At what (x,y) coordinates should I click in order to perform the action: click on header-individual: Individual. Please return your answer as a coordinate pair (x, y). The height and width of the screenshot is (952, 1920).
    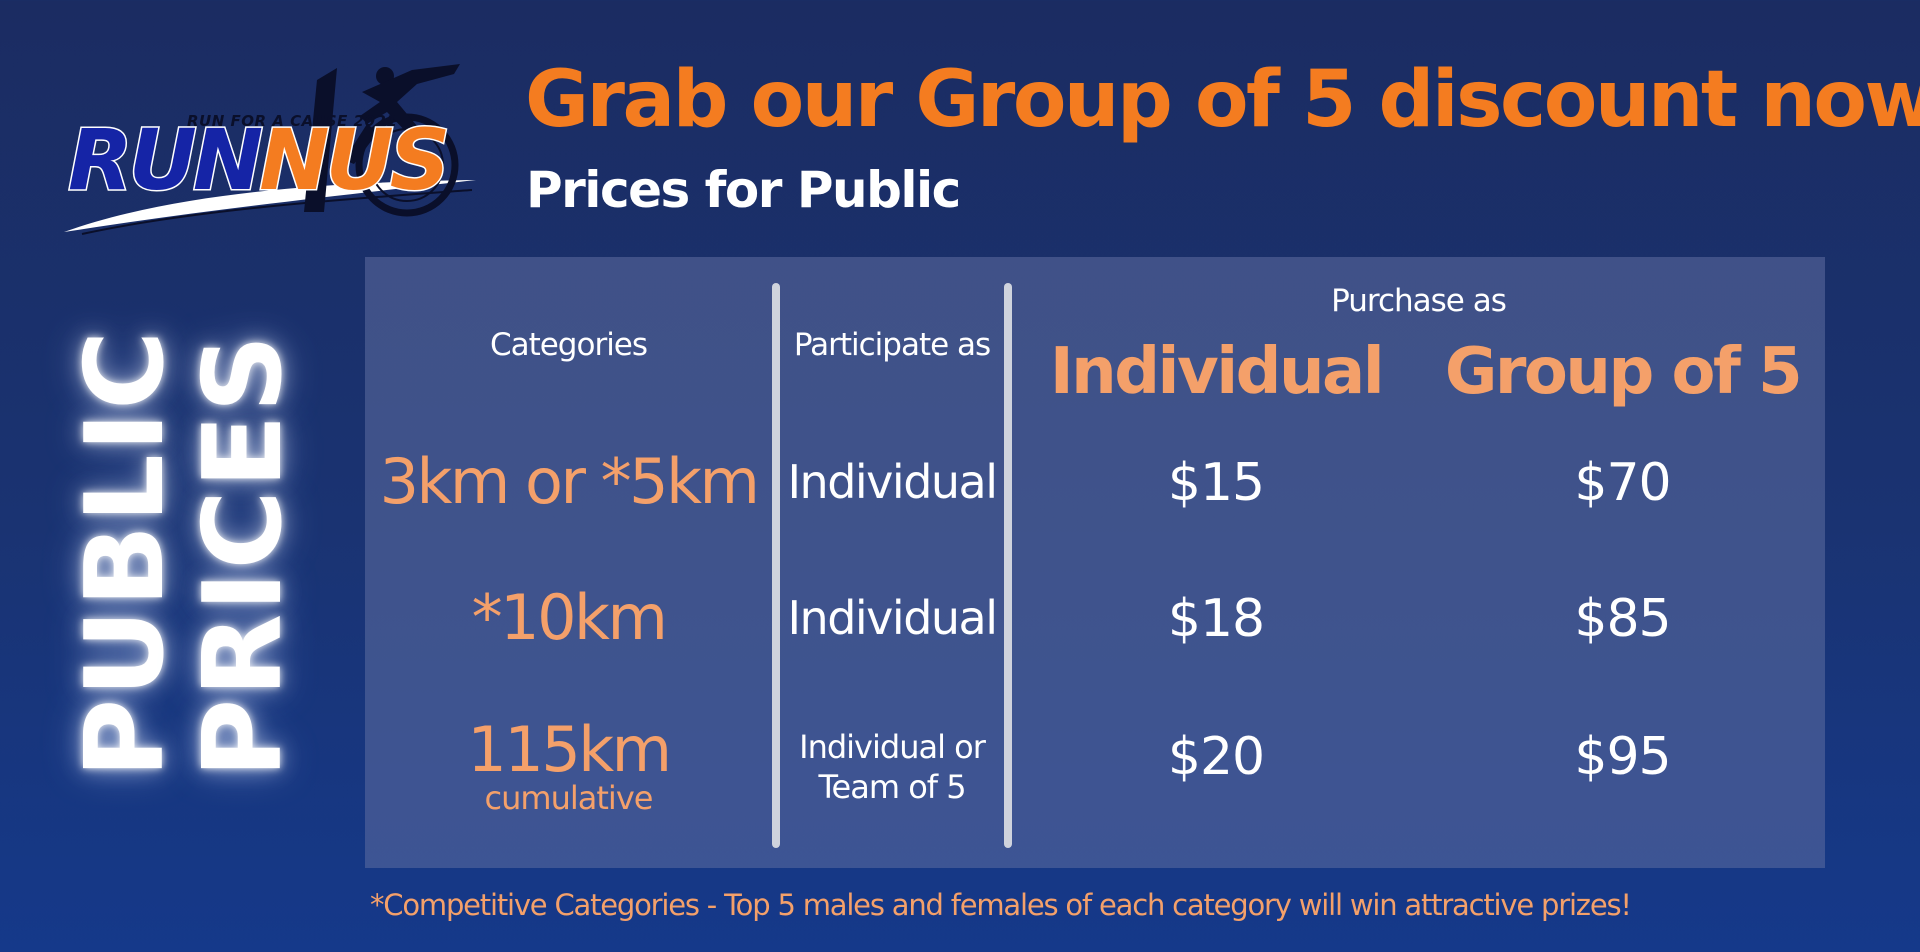
    Looking at the image, I should click on (1217, 372).